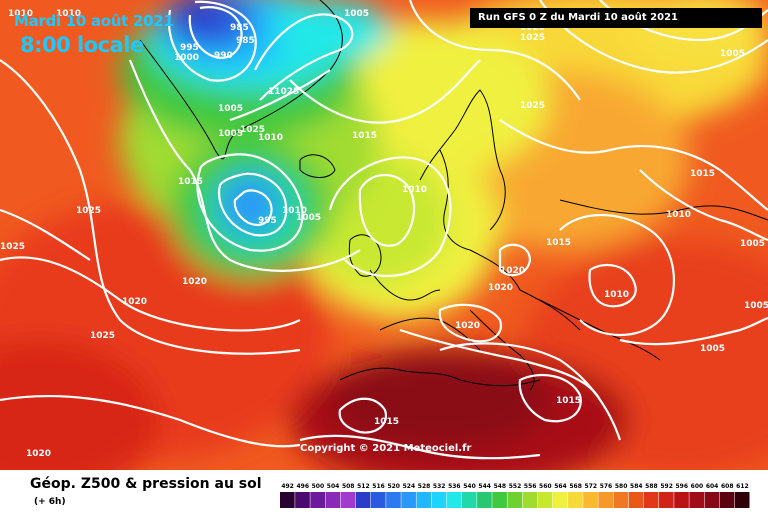  I want to click on color-scale-tick: 512, so click(363, 486).